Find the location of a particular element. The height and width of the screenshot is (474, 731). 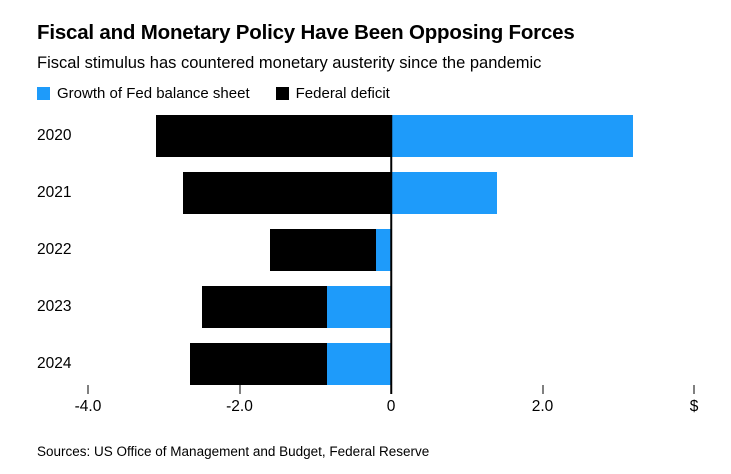

y-axis-label: 2023 is located at coordinates (54, 306).